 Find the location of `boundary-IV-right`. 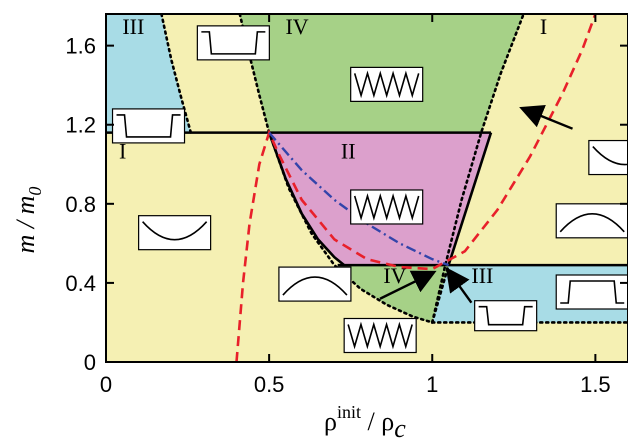

boundary-IV-right is located at coordinates (477, 169).